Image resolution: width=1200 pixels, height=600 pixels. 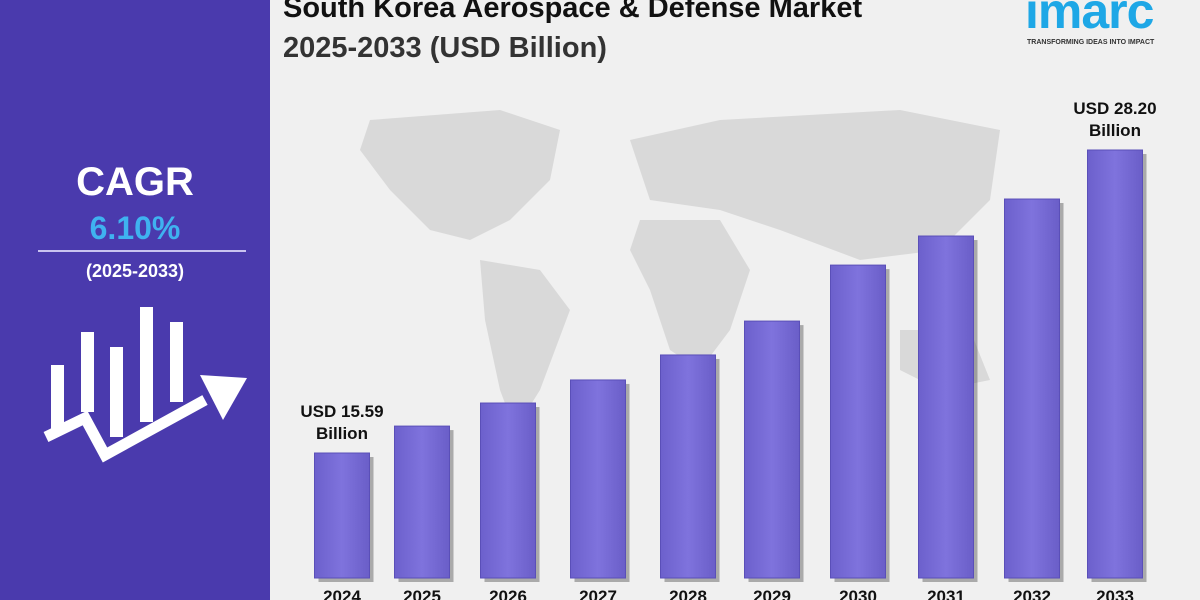 What do you see at coordinates (598, 479) in the screenshot?
I see `bar-2027` at bounding box center [598, 479].